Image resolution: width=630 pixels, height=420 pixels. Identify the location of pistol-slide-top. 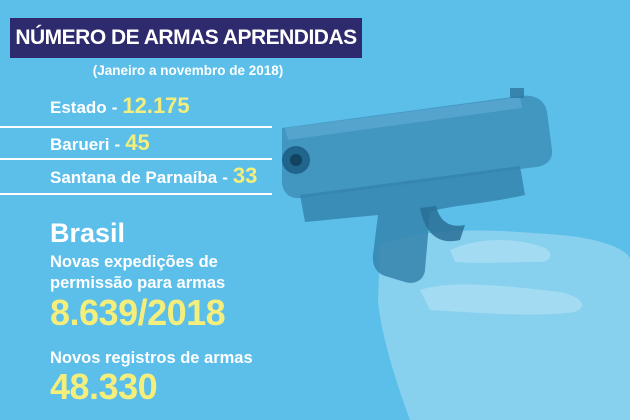
(403, 118).